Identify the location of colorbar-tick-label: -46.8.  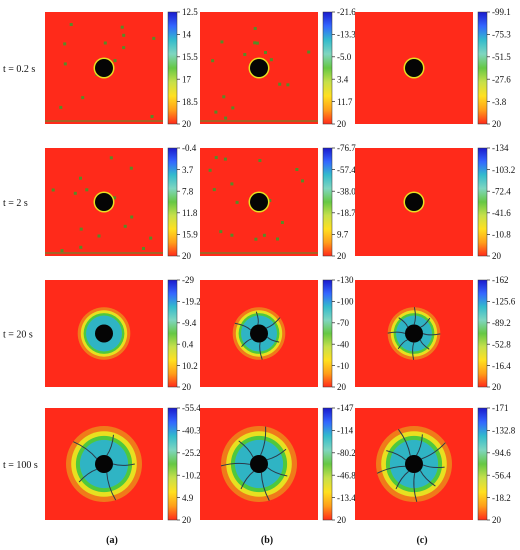
(346, 475).